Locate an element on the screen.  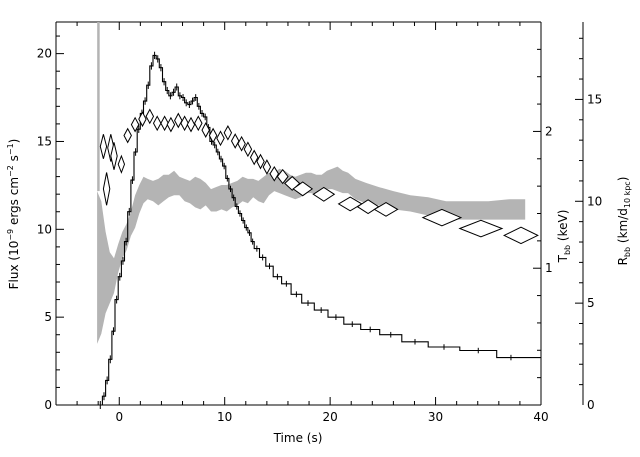
y-left-tick-label: 15 is located at coordinates (44, 141).